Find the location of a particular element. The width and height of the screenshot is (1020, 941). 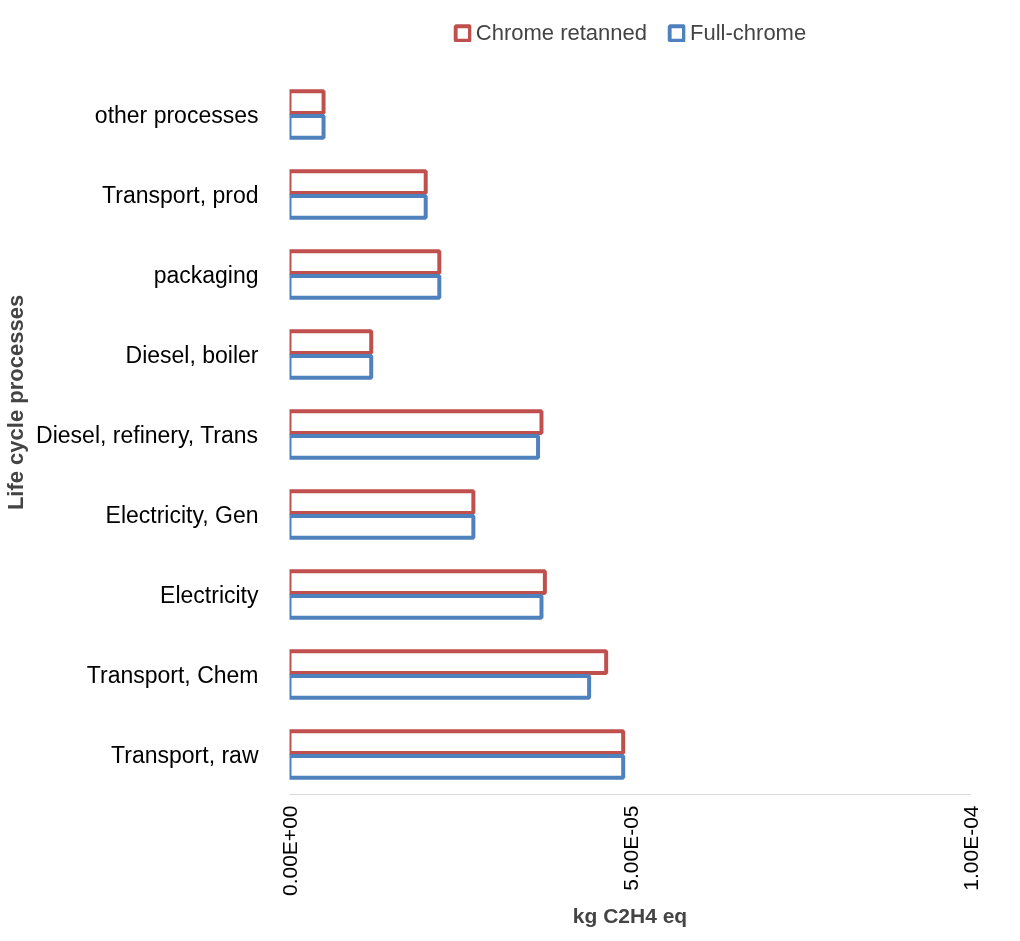

x-axis-title: kg C2H4 eq is located at coordinates (630, 915).